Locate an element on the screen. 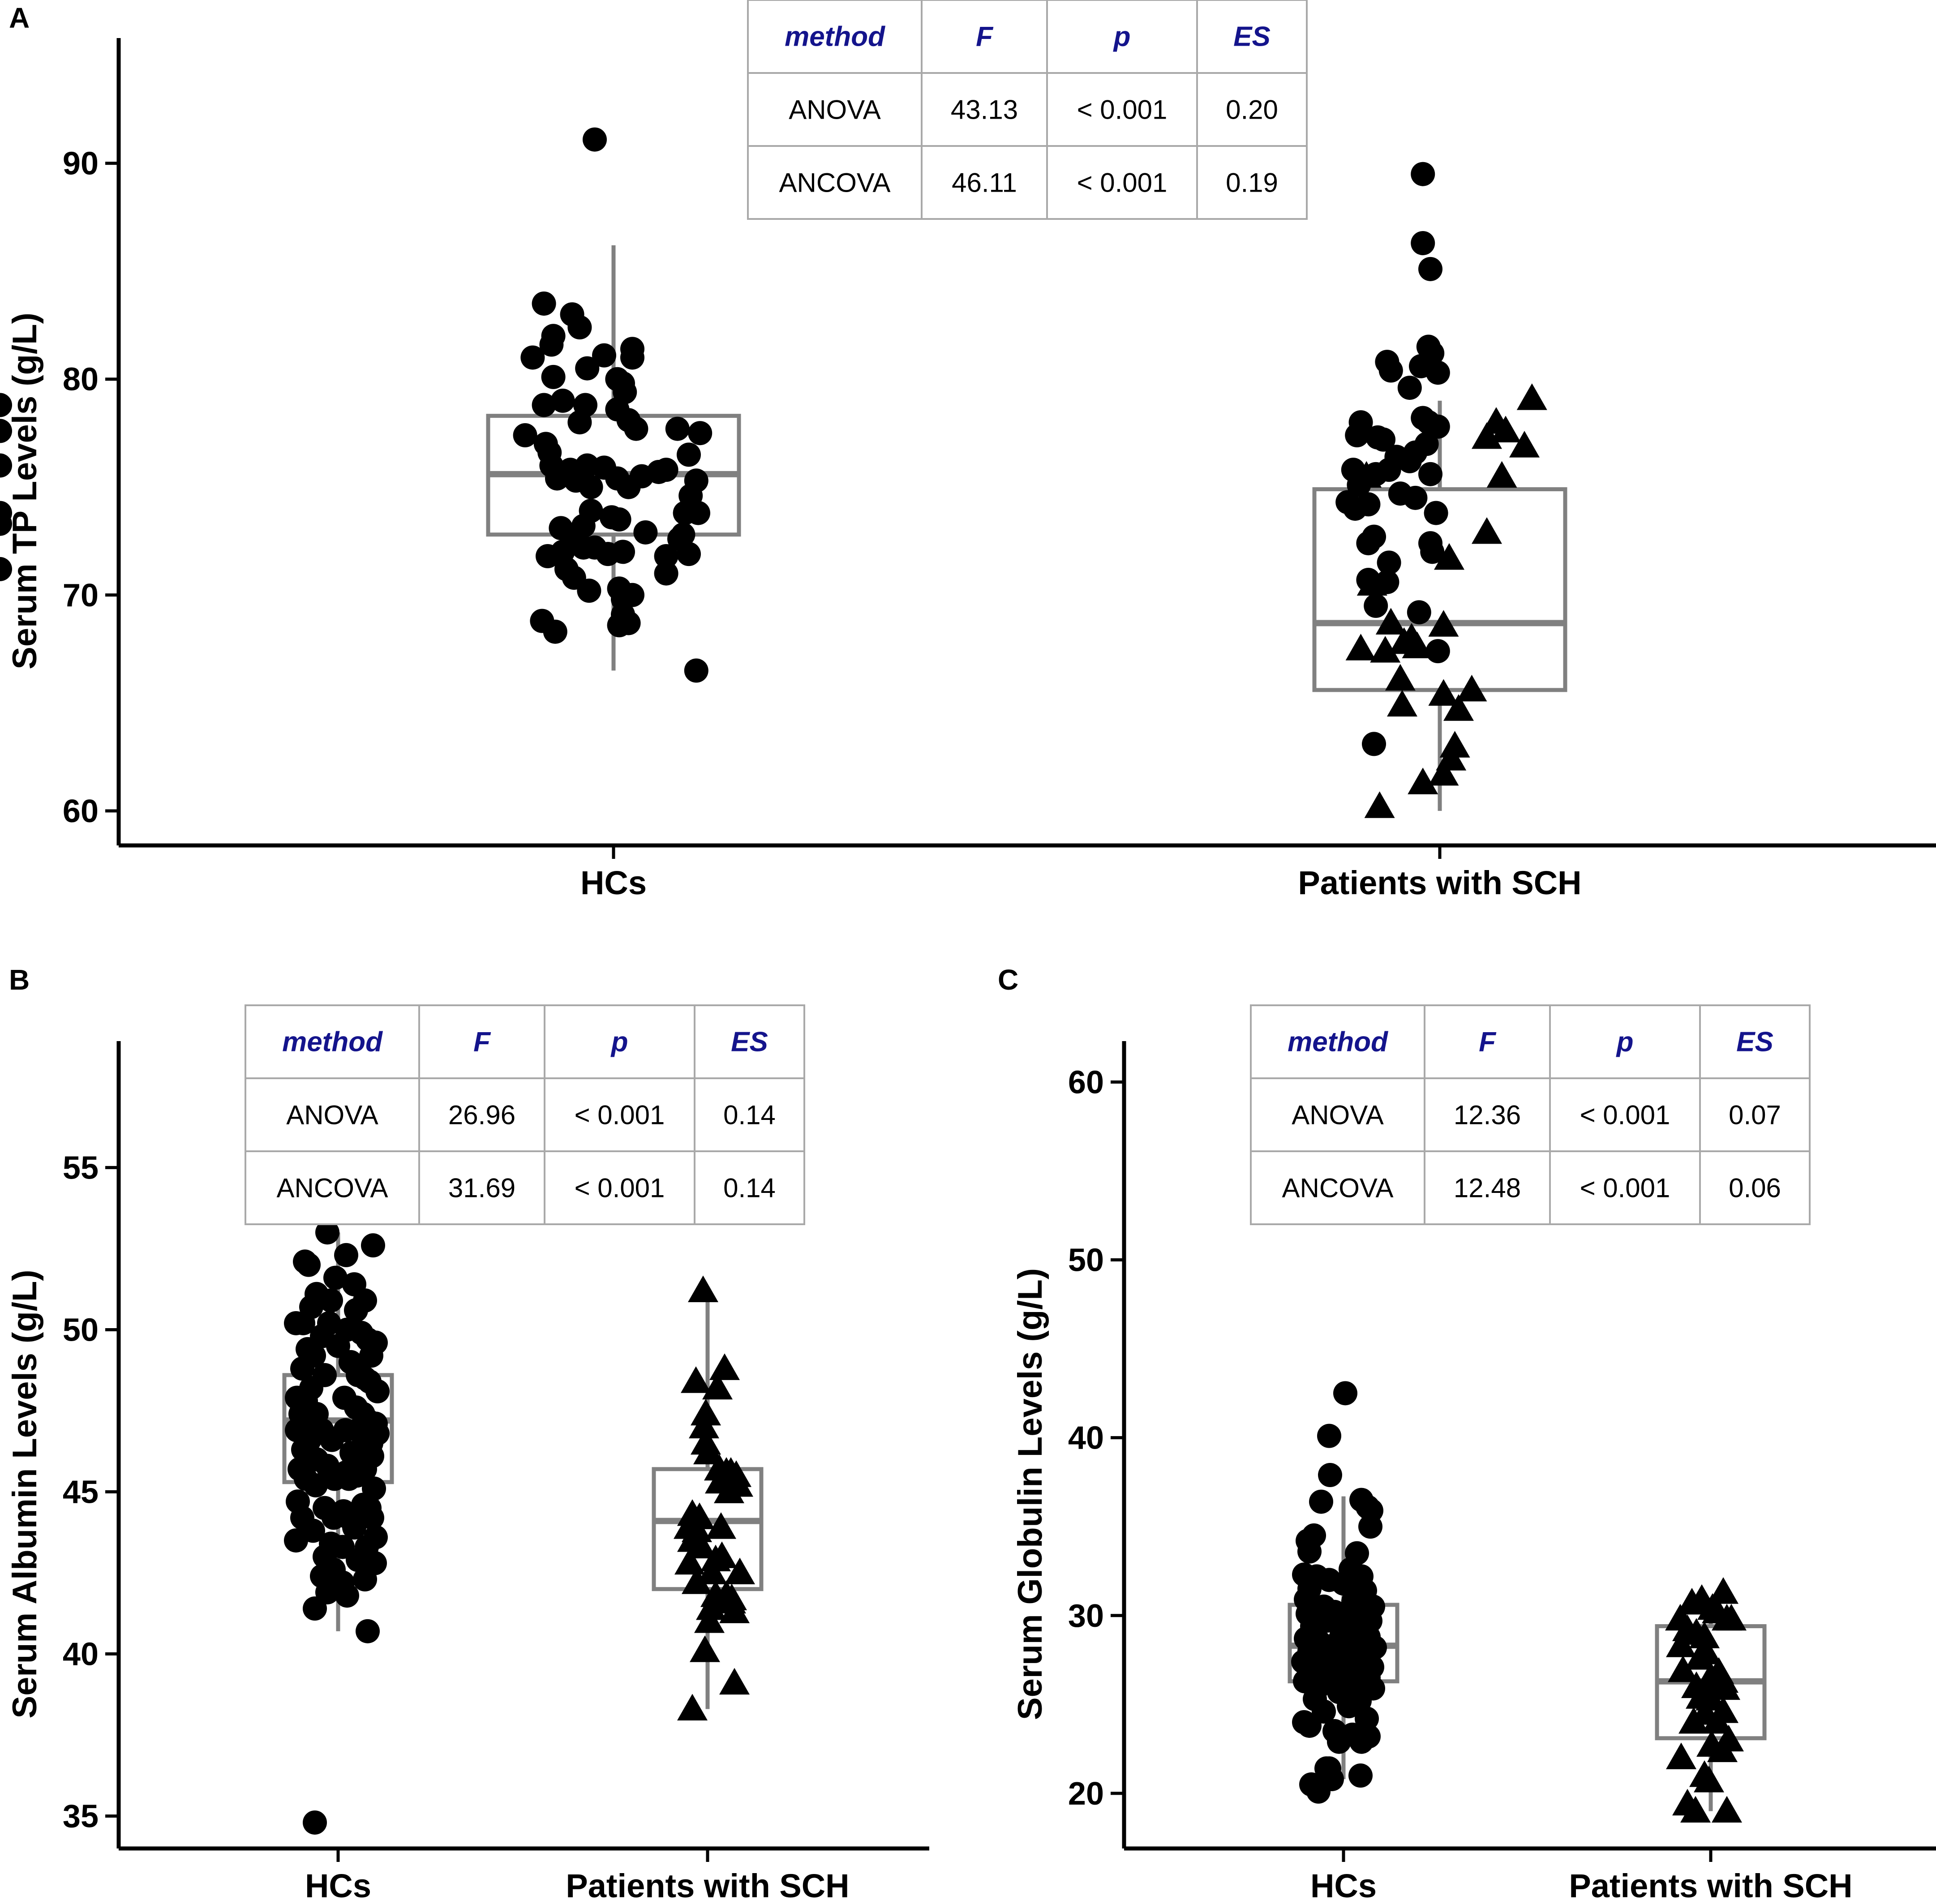  panel-c-y-tick-label: 60 is located at coordinates (1086, 1082).